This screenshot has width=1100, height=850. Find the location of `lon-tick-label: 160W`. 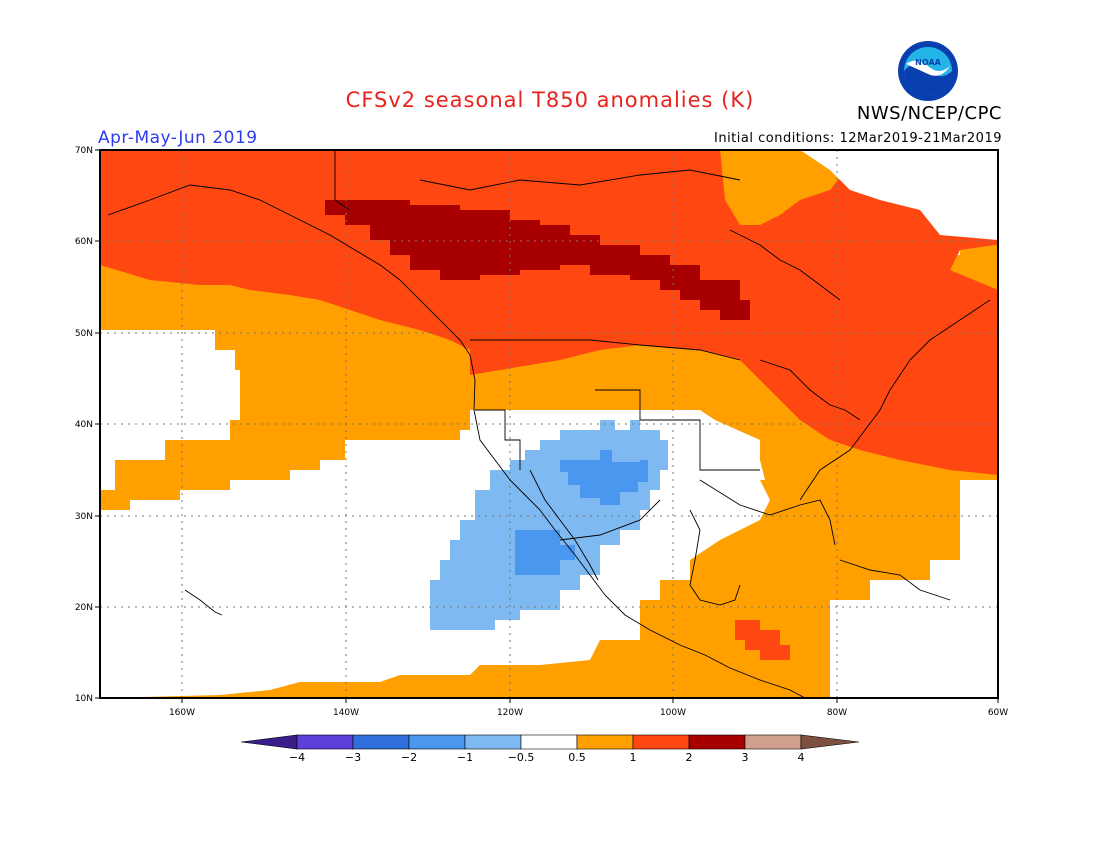

lon-tick-label: 160W is located at coordinates (182, 713).